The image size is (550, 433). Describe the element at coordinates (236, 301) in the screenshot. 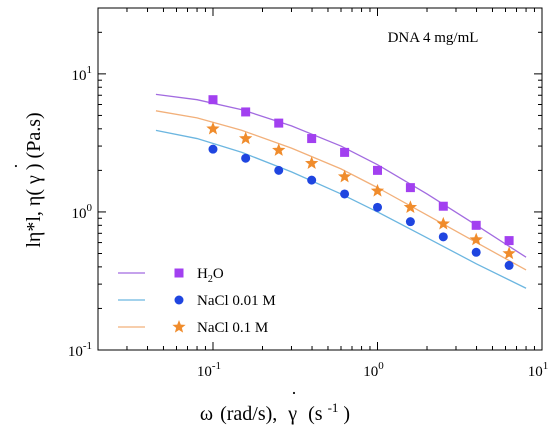

I see `legend-label-2: NaCl 0.01 M` at that location.